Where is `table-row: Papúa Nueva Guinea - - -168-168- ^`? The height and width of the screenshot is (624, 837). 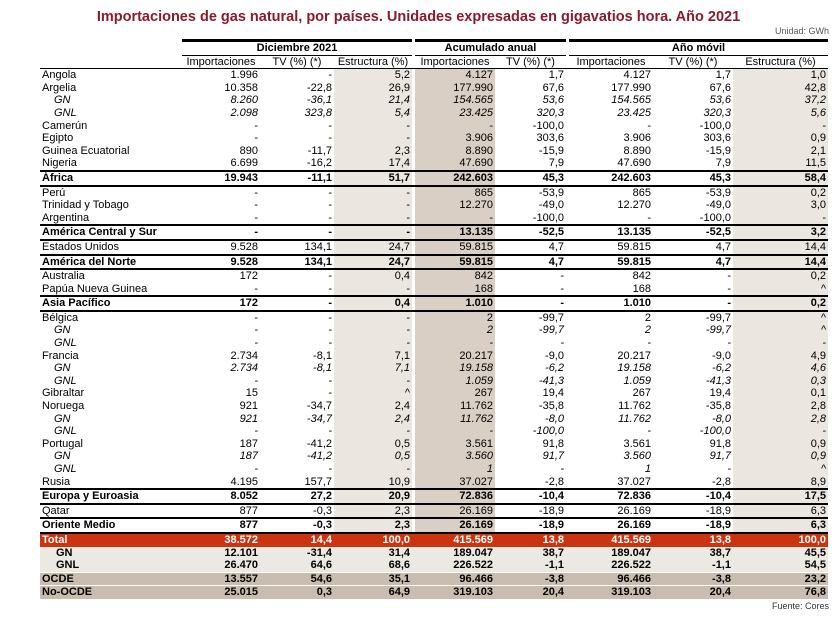
table-row: Papúa Nueva Guinea - - -168-168- ^ is located at coordinates (434, 289).